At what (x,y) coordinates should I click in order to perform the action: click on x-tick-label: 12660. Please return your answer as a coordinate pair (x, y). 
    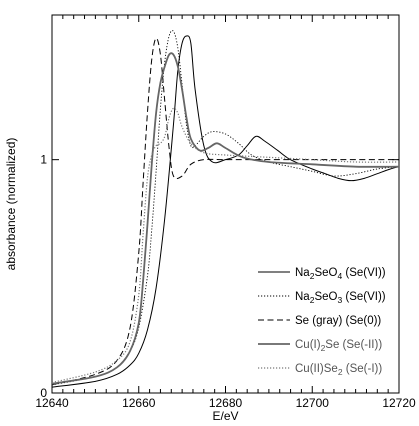
    Looking at the image, I should click on (139, 403).